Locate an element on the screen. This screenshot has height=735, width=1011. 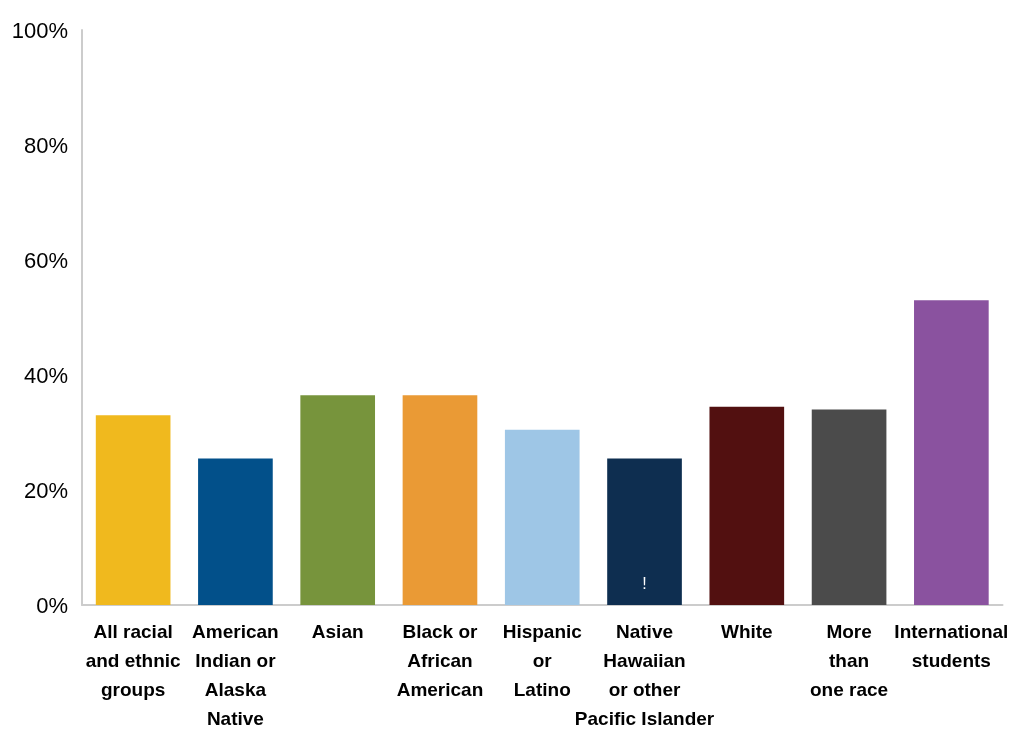
x-tick-label: Asian is located at coordinates (337, 631).